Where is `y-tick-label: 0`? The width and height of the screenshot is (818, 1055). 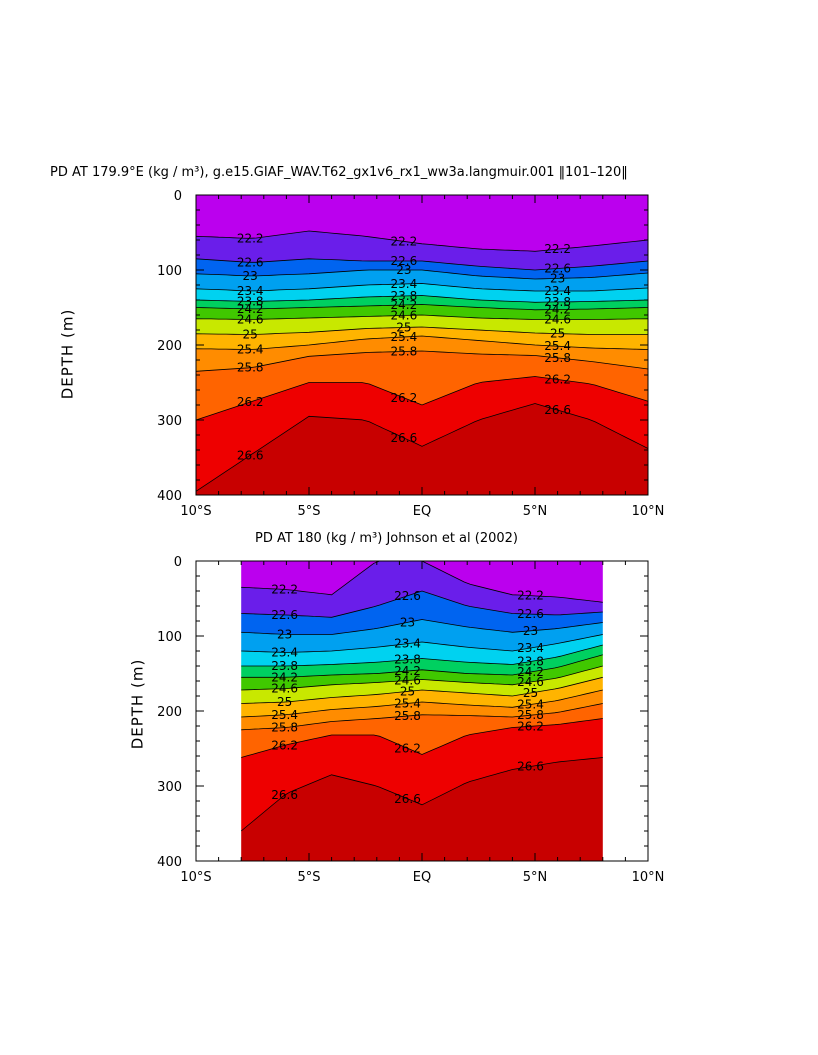 y-tick-label: 0 is located at coordinates (178, 196).